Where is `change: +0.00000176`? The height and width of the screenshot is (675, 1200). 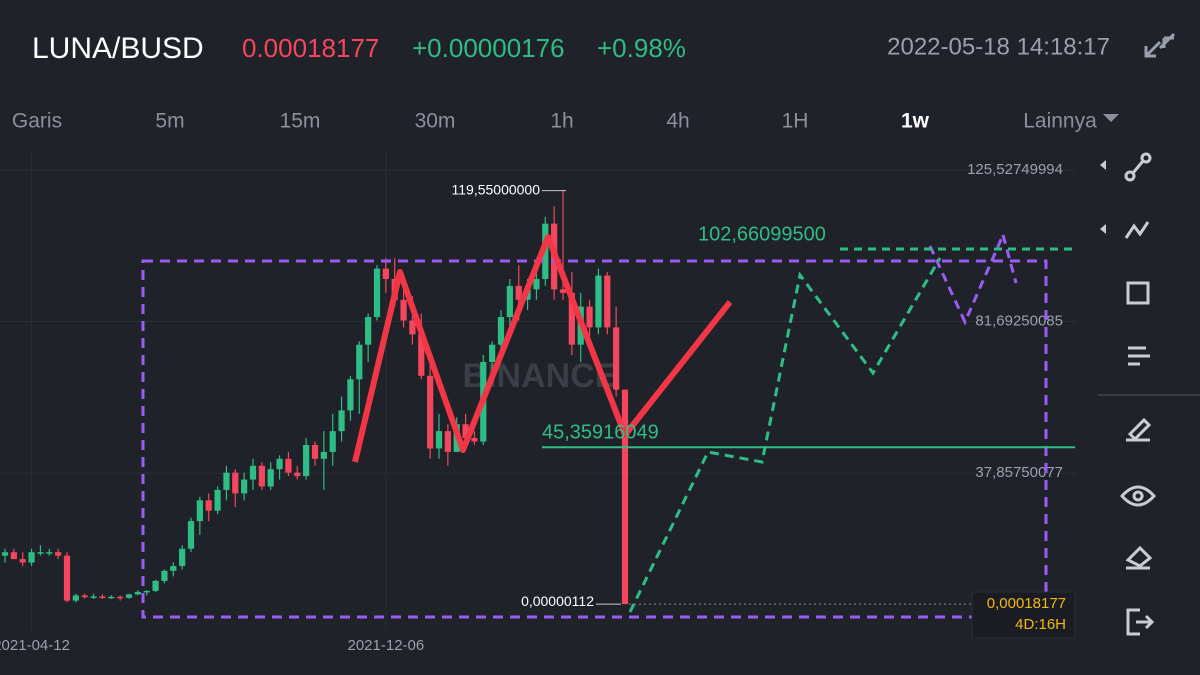
change: +0.00000176 is located at coordinates (488, 48).